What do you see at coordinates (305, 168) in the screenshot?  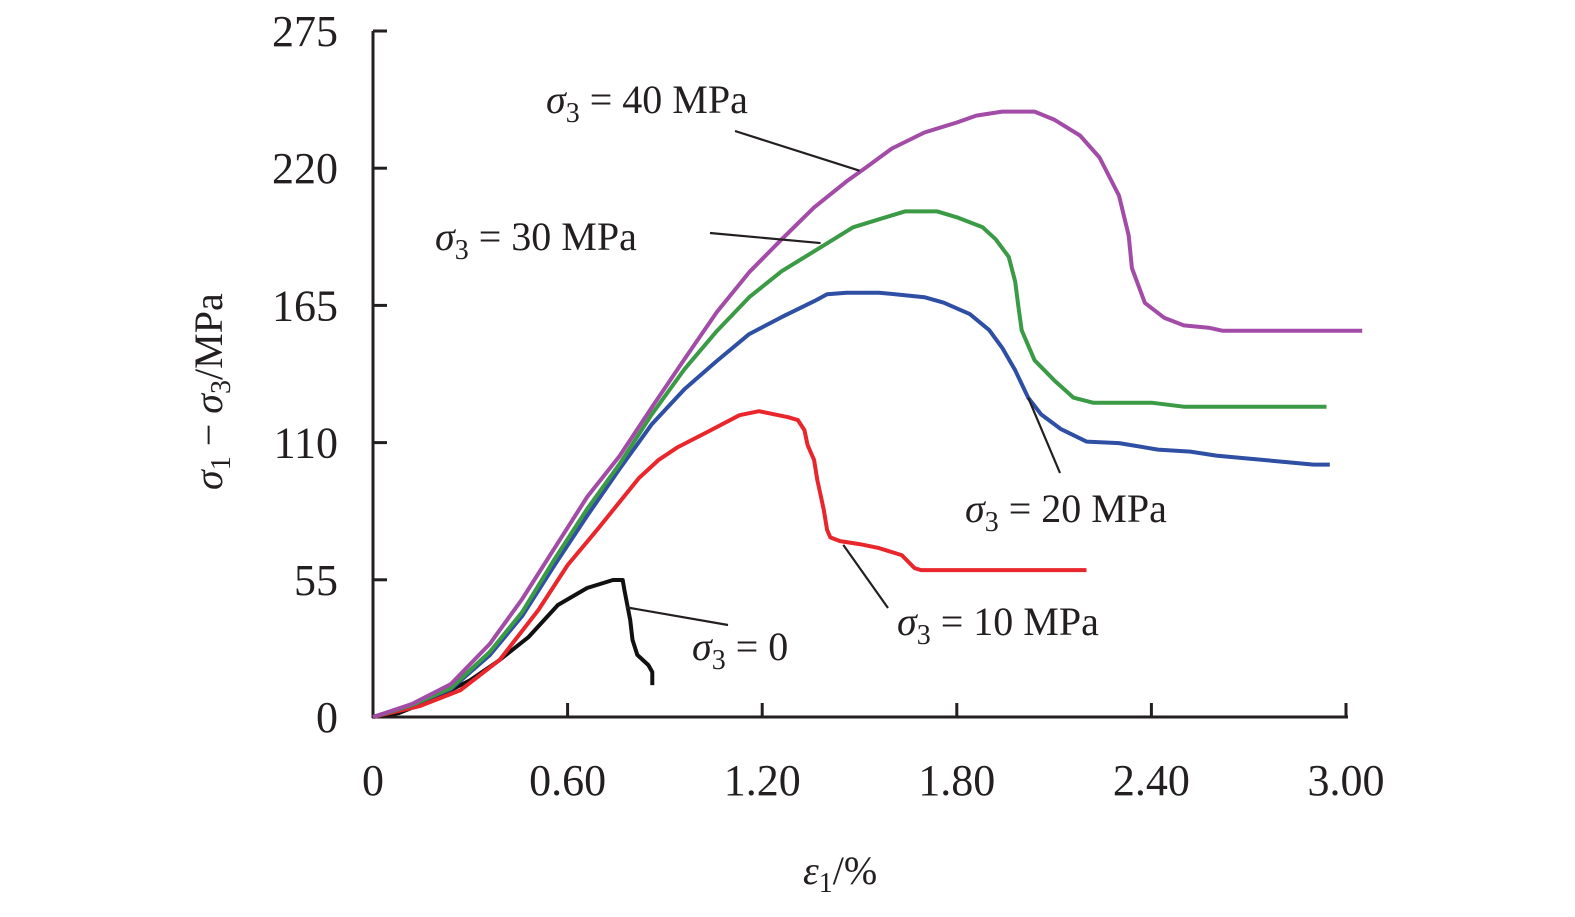 I see `y-tick-label: 220` at bounding box center [305, 168].